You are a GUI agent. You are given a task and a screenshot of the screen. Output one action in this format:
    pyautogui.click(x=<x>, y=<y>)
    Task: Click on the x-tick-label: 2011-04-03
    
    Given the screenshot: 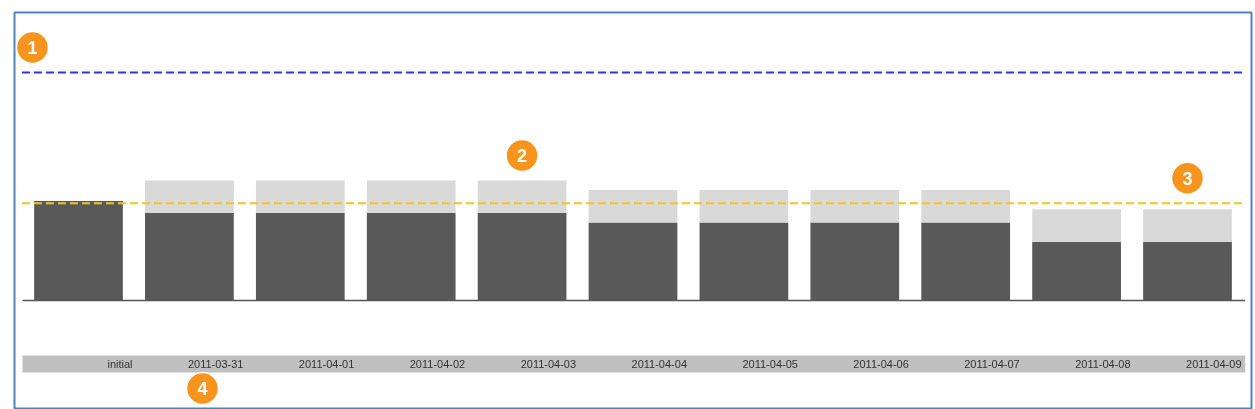 What is the action you would take?
    pyautogui.click(x=548, y=364)
    